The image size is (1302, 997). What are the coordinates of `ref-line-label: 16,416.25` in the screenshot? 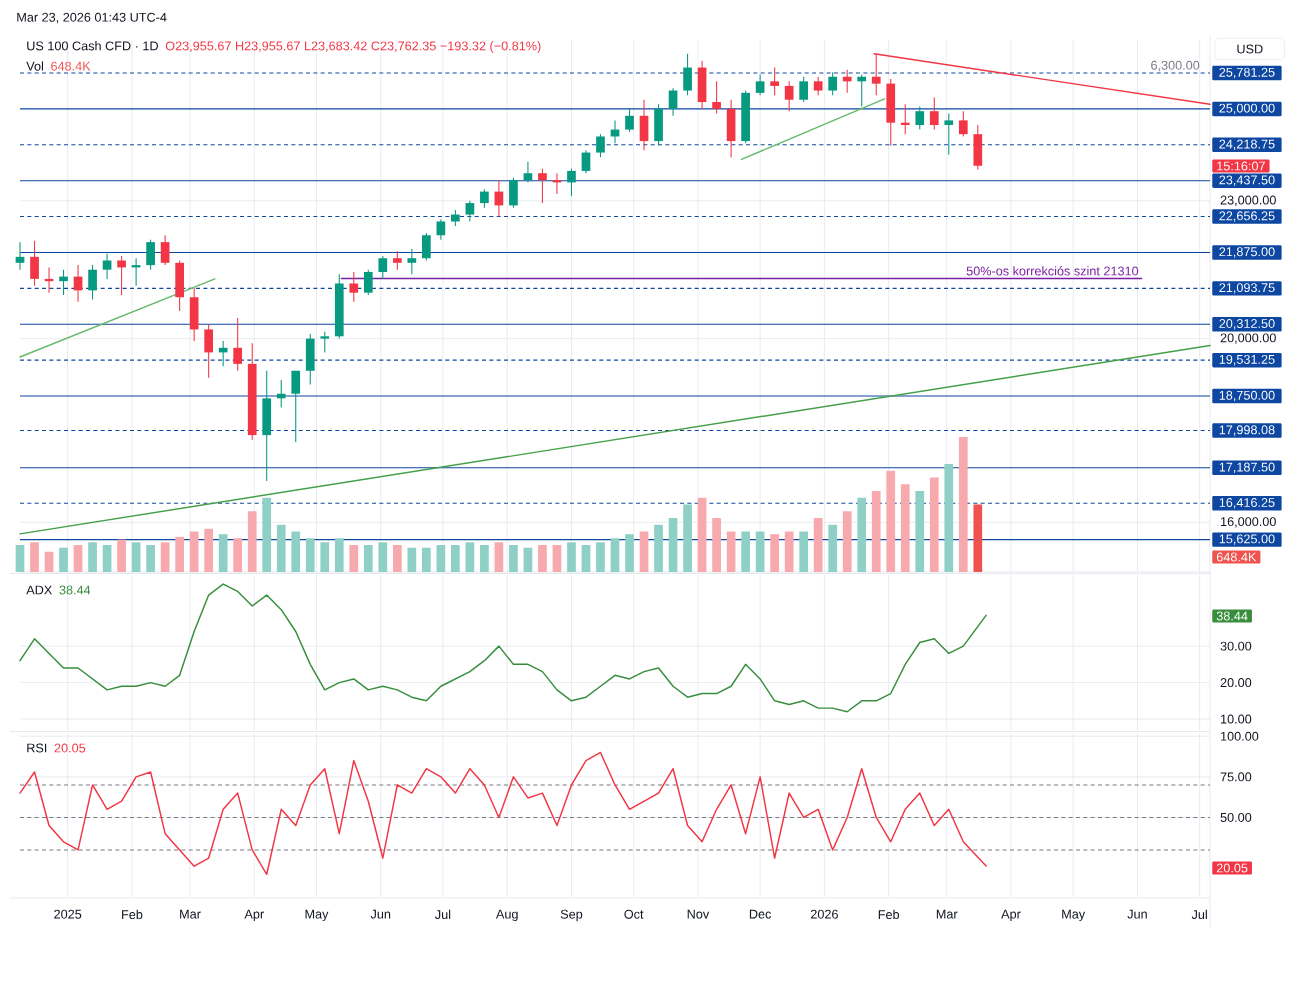 It's located at (1247, 503).